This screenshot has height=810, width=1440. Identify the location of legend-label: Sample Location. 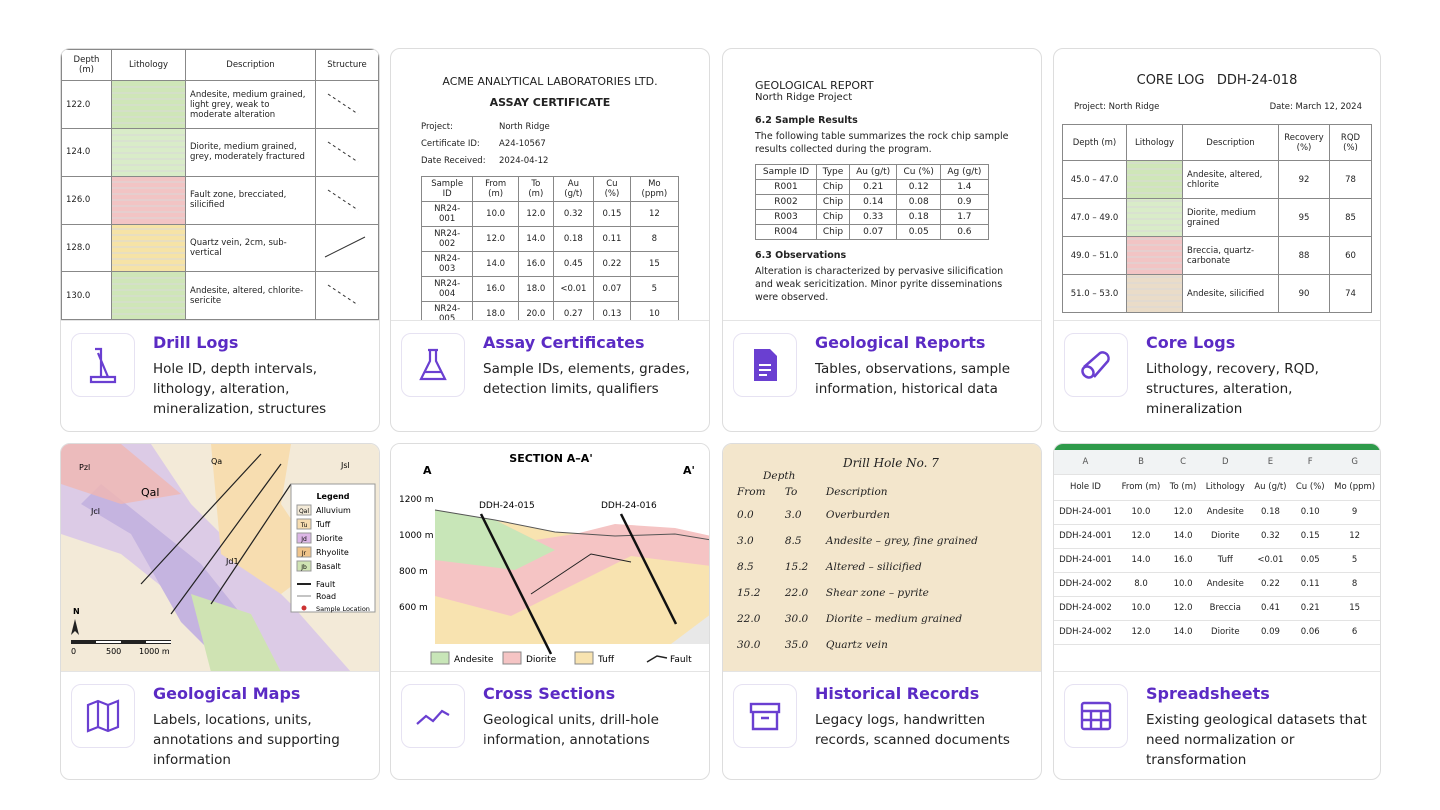
(343, 609).